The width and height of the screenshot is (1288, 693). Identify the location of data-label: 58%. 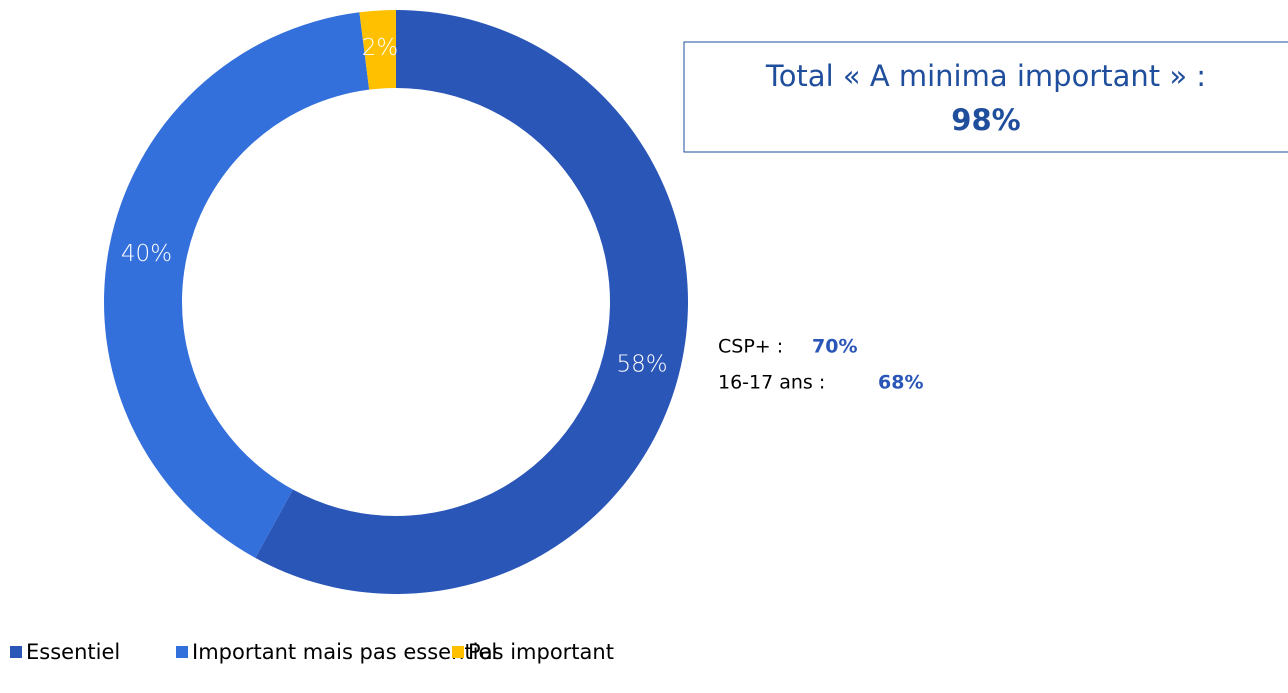
(641, 365).